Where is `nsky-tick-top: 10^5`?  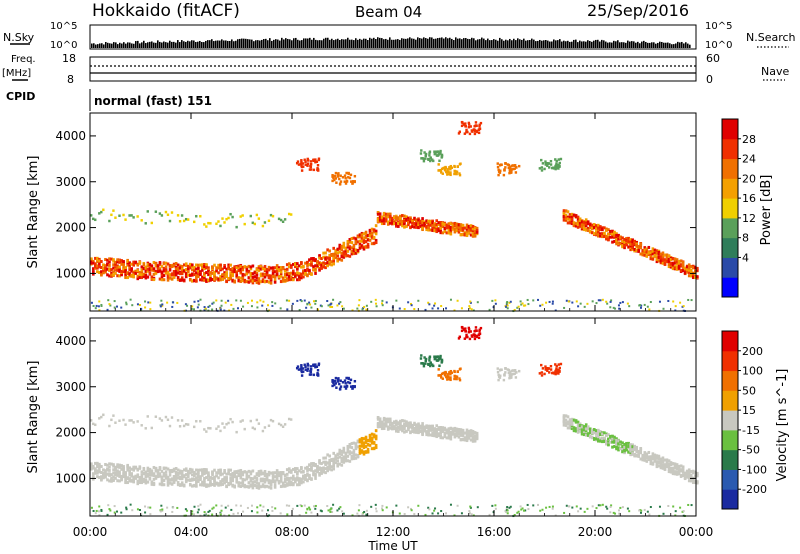
nsky-tick-top: 10^5 is located at coordinates (63, 26).